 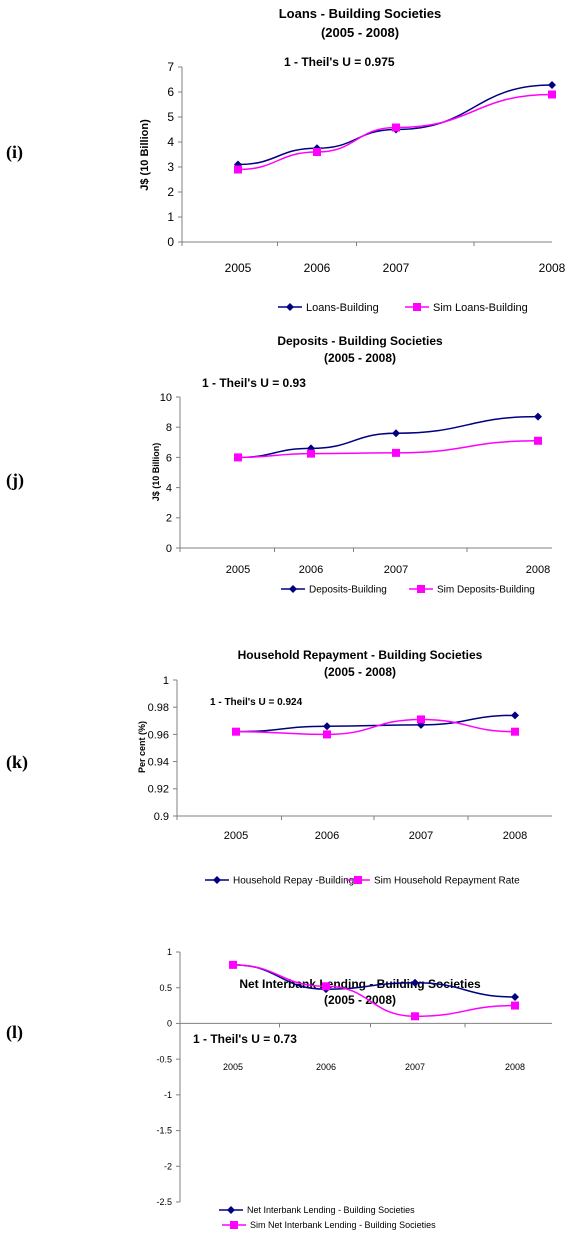 I want to click on legend-label-1: Household Repay -Building, so click(x=293, y=881).